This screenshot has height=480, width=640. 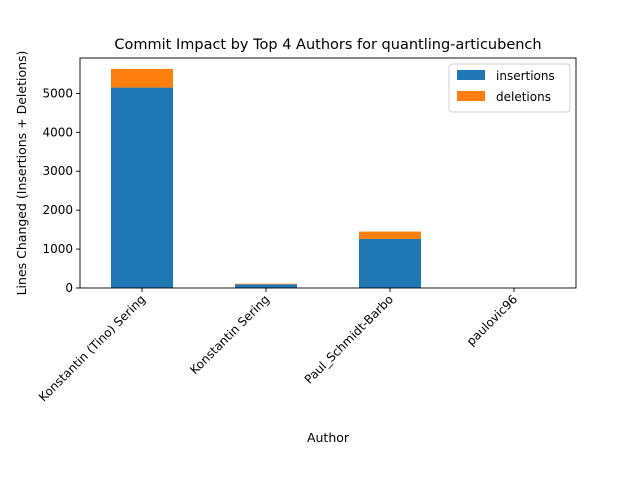 I want to click on x-tick-label-1: Konstantin Sering, so click(x=229, y=334).